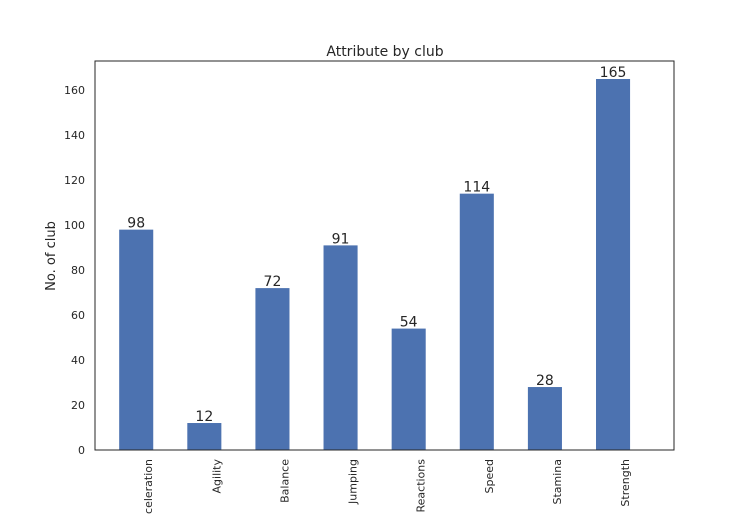  Describe the element at coordinates (421, 486) in the screenshot. I see `x-tick-label-reactions: Reactions` at that location.